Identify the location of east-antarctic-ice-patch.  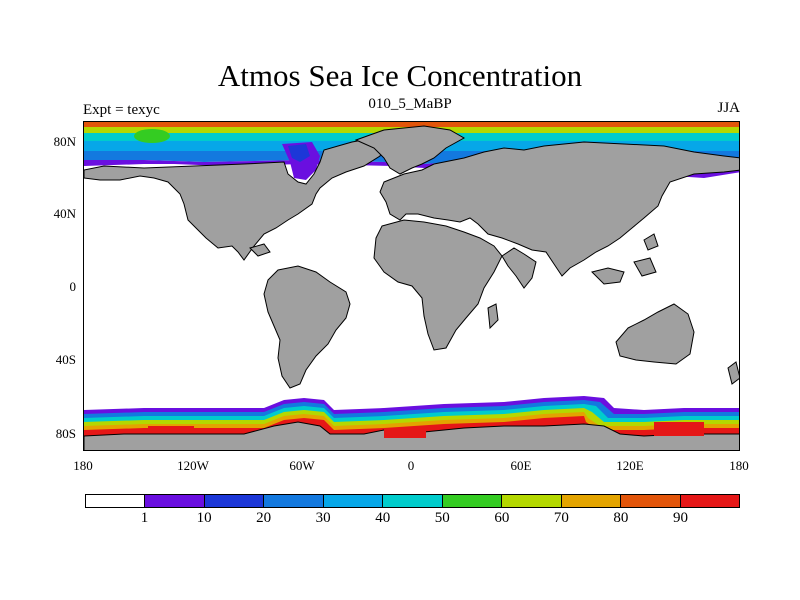
(679, 429).